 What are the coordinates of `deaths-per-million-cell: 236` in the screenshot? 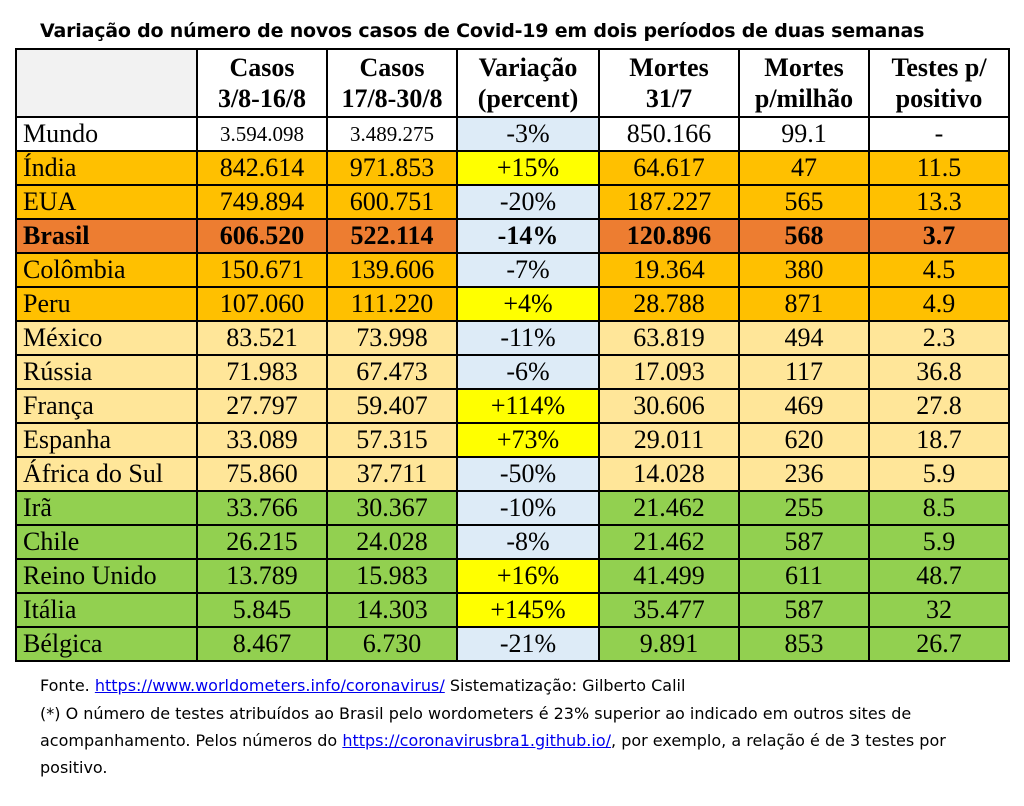 It's located at (804, 474).